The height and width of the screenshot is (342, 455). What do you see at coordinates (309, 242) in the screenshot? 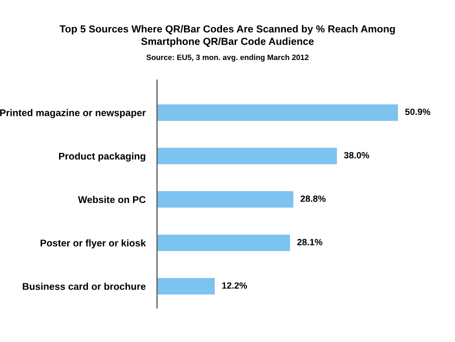
I see `data-label: 28.1%` at bounding box center [309, 242].